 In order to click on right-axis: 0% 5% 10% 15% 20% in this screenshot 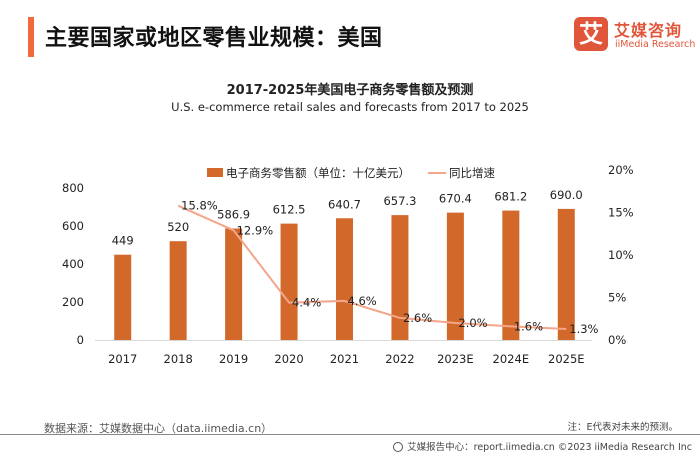, I will do `click(621, 255)`.